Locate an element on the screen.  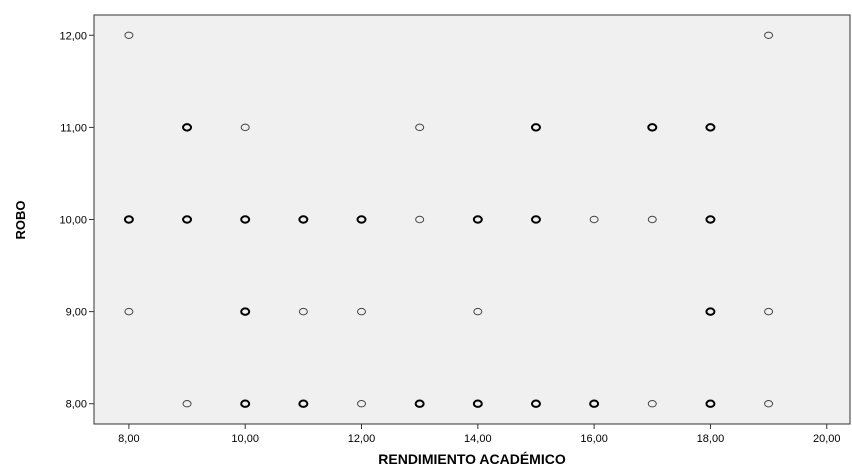
x-tick-label: 14,00 is located at coordinates (478, 439).